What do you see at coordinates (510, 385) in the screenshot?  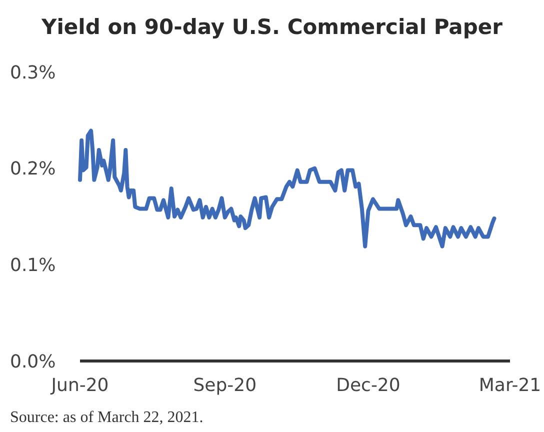 I see `x-tick-label: Mar-21` at bounding box center [510, 385].